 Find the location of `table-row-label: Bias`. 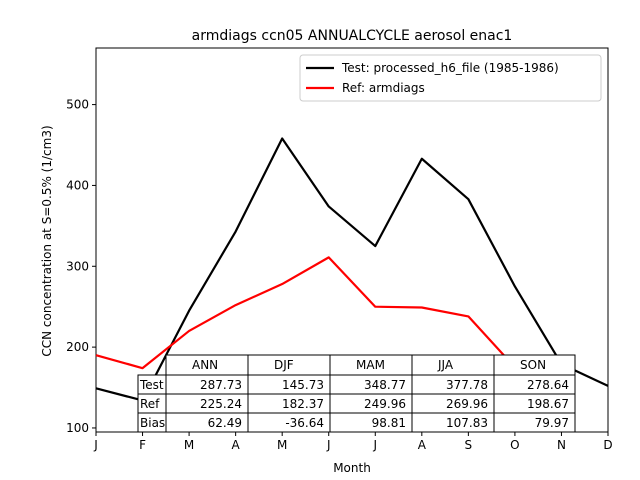

table-row-label: Bias is located at coordinates (152, 423).